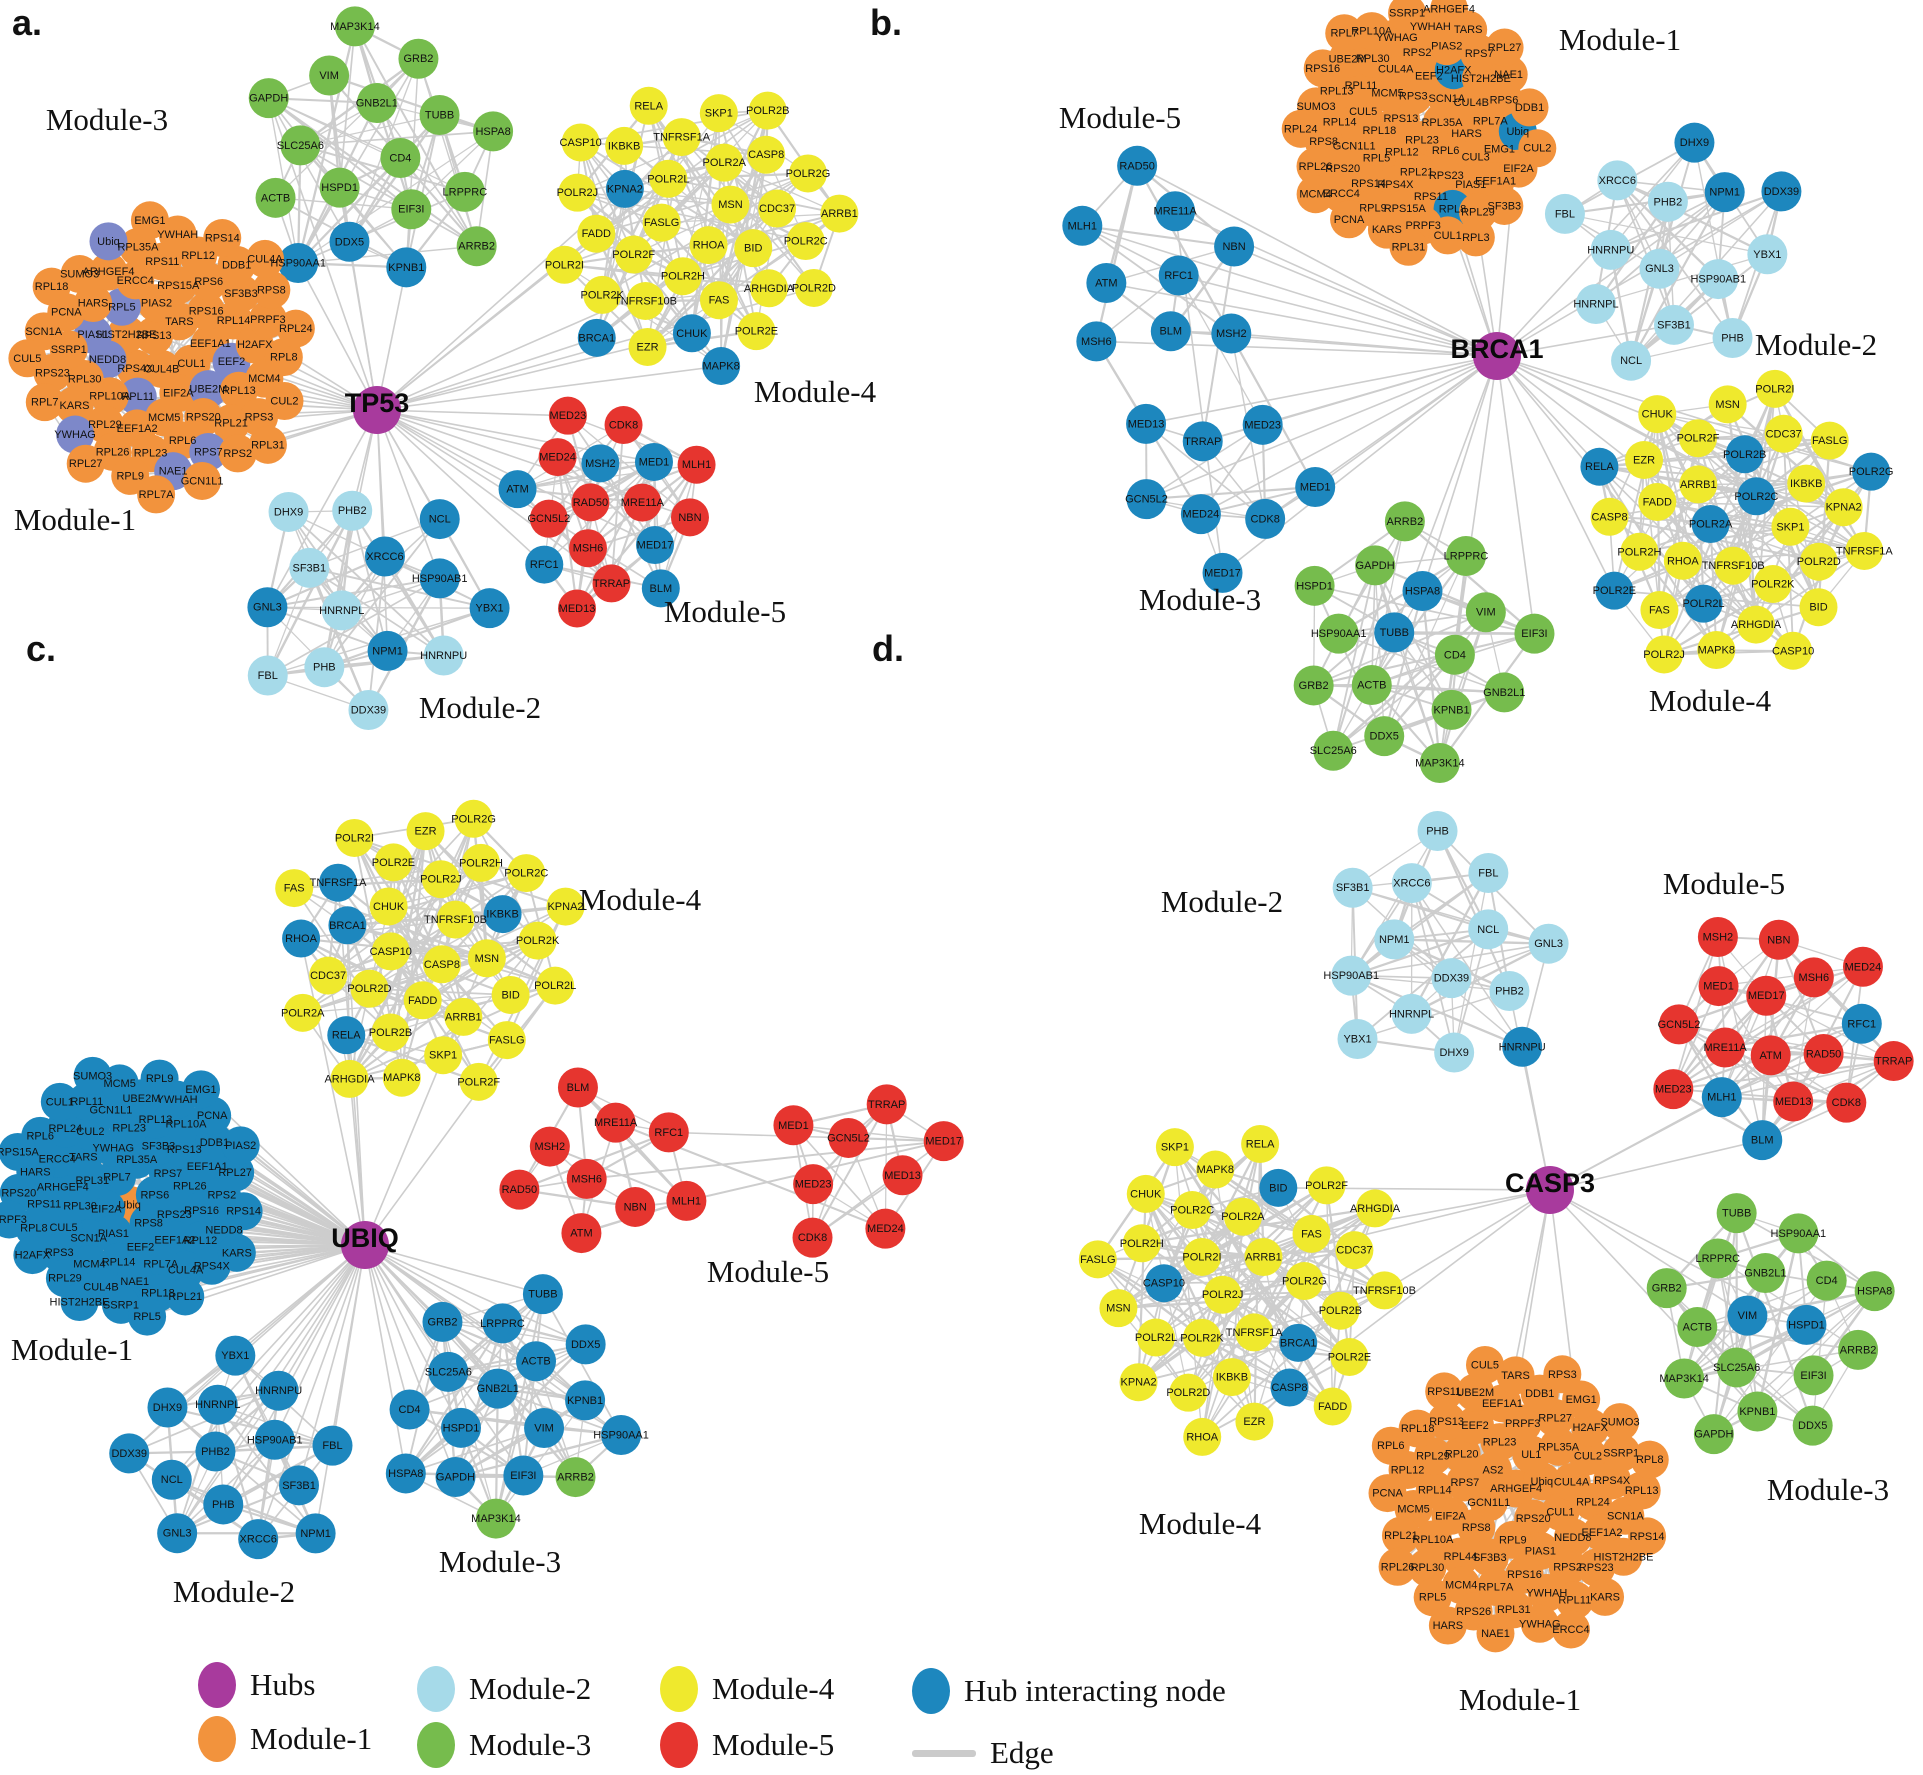 The image size is (1923, 1775). I want to click on node-label: RPL6, so click(40, 1136).